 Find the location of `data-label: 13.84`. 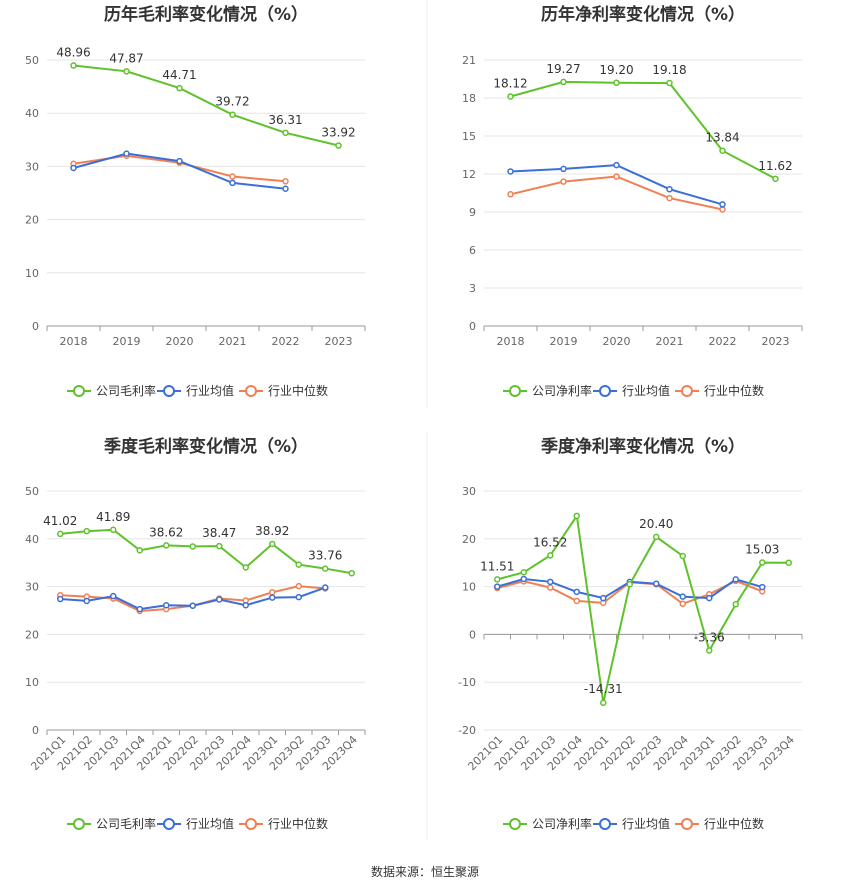

data-label: 13.84 is located at coordinates (722, 138).